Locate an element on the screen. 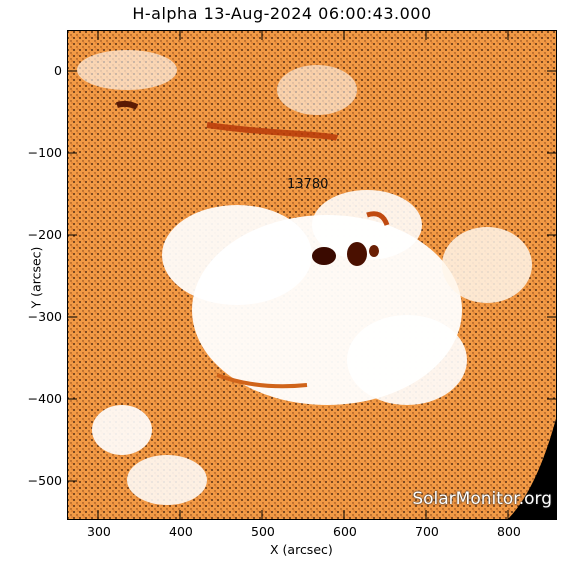 This screenshot has height=564, width=564. image-title: H-alpha 13-Aug-2024 06:00:43.000 is located at coordinates (282, 13).